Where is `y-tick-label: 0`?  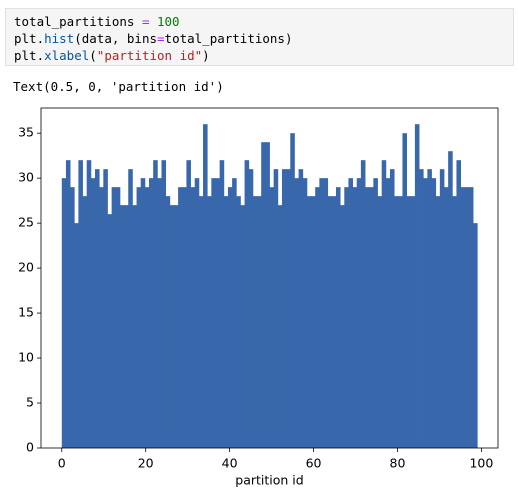
y-tick-label: 0 is located at coordinates (30, 447).